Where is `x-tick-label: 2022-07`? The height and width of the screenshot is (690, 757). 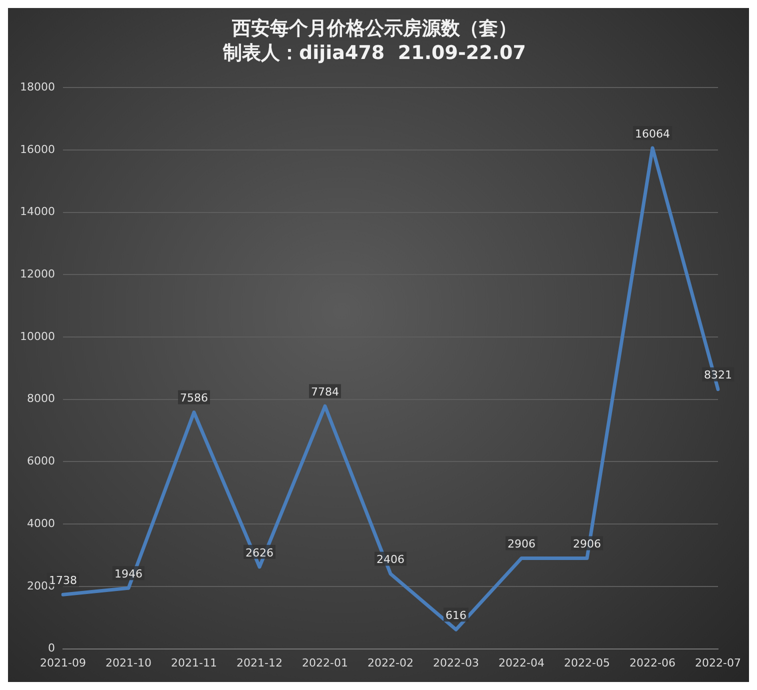
x-tick-label: 2022-07 is located at coordinates (718, 663).